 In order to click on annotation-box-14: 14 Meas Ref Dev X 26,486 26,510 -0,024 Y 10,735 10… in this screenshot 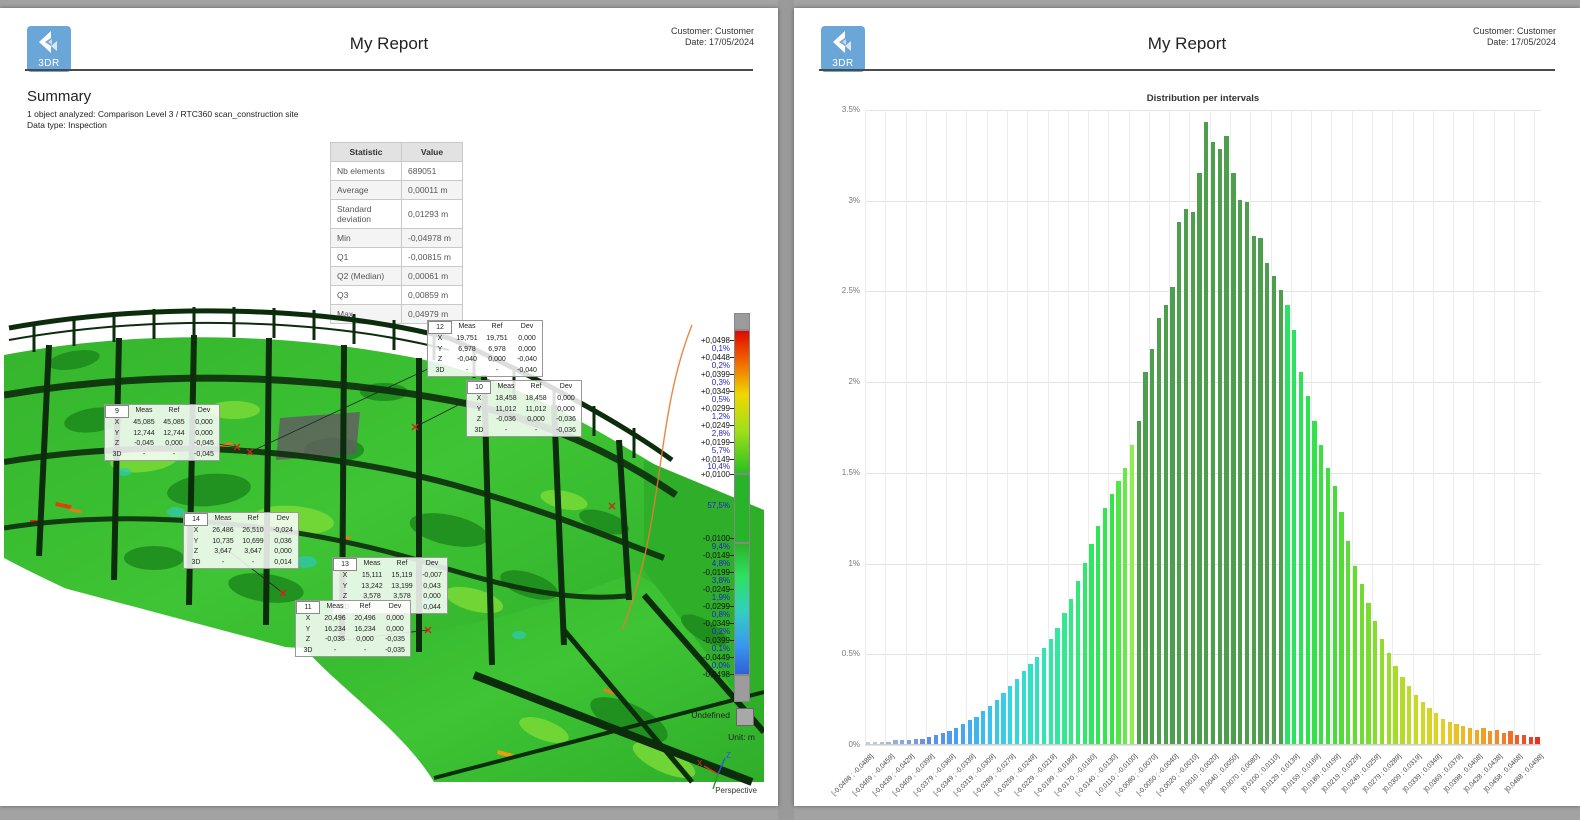, I will do `click(241, 540)`.